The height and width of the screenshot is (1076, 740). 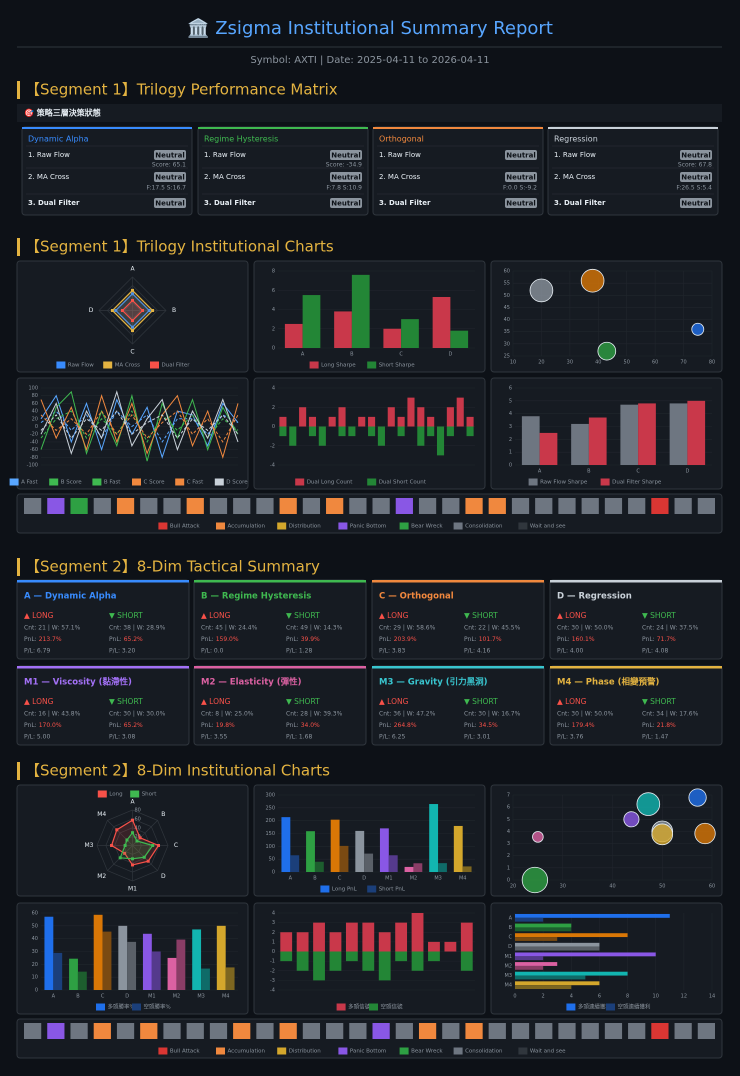 I want to click on legend-label: Dual Filter, so click(x=176, y=366).